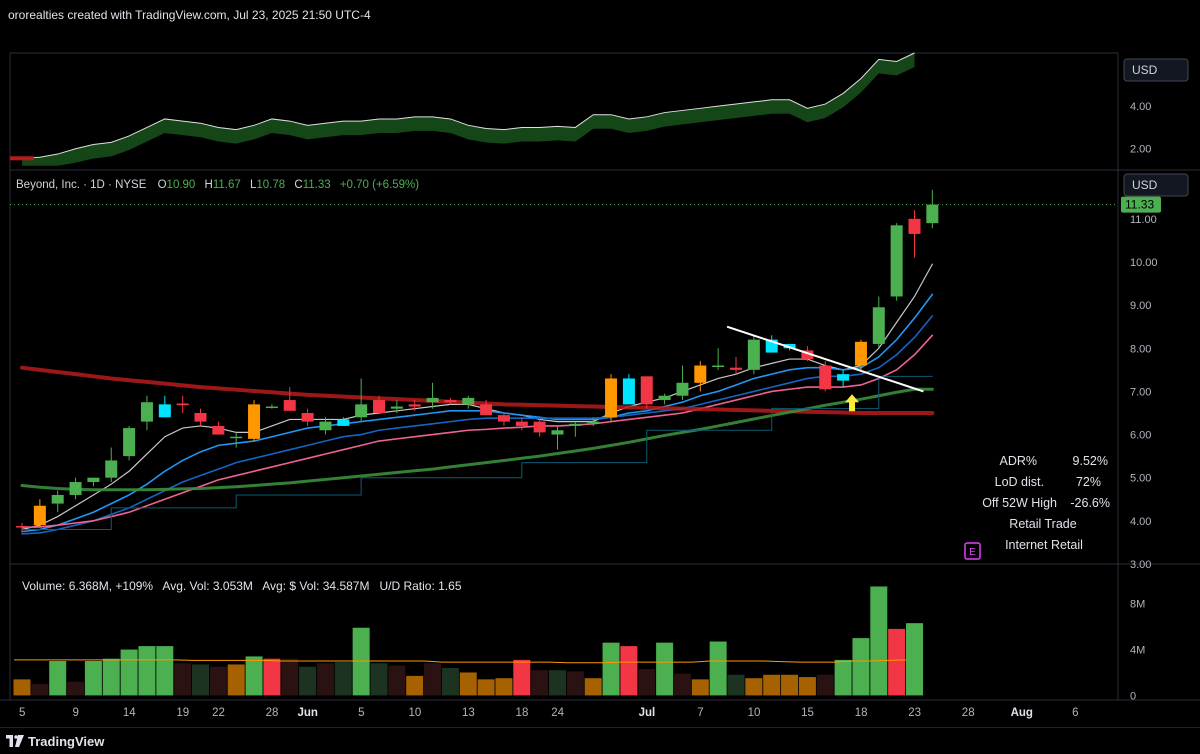 The image size is (1200, 754). I want to click on time-tick-label: Jun, so click(308, 713).